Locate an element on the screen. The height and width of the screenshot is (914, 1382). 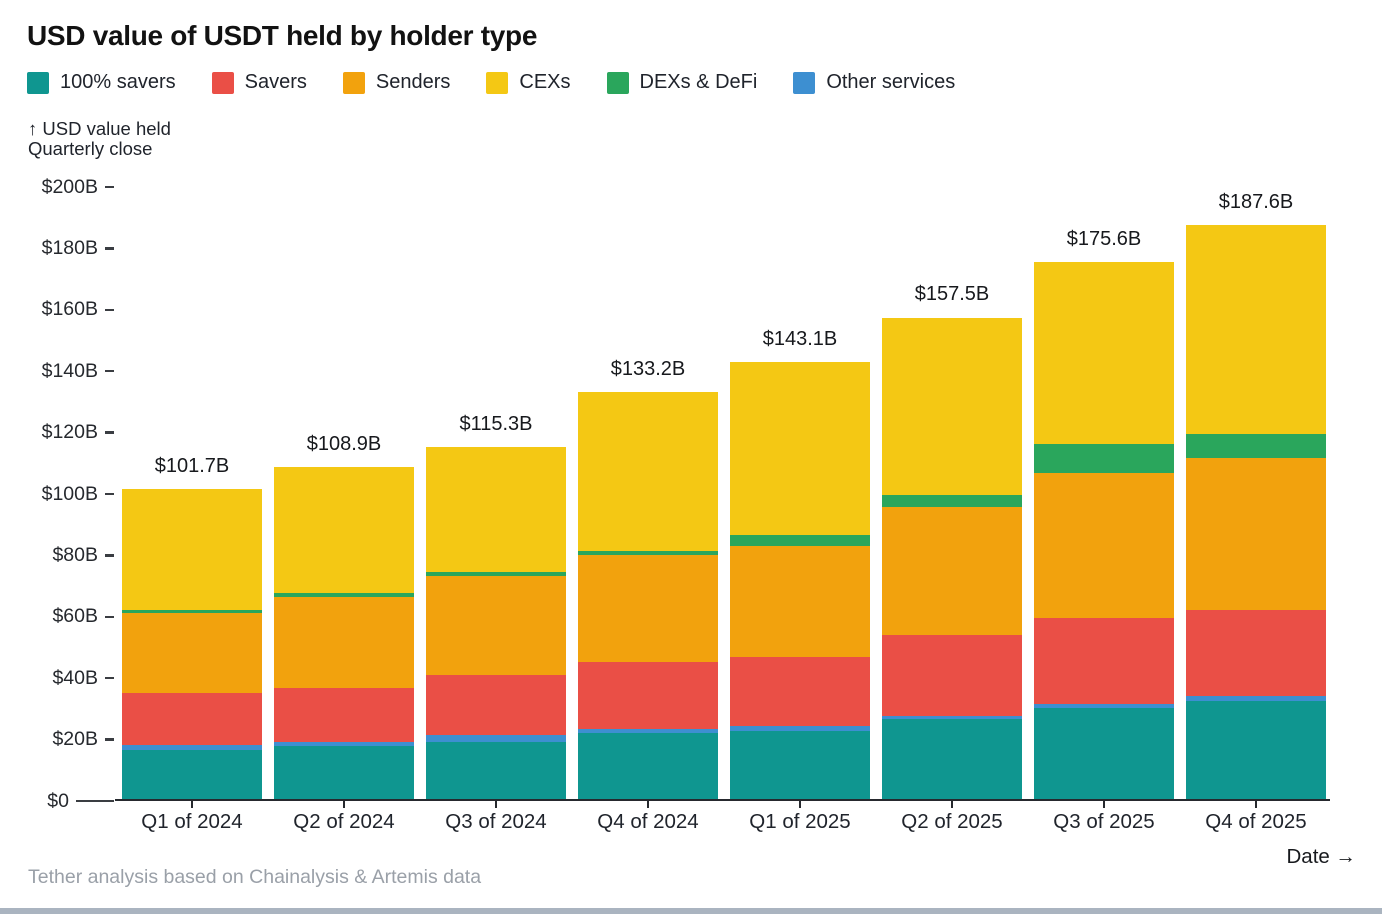
legend-swatch-100-savers is located at coordinates (38, 82).